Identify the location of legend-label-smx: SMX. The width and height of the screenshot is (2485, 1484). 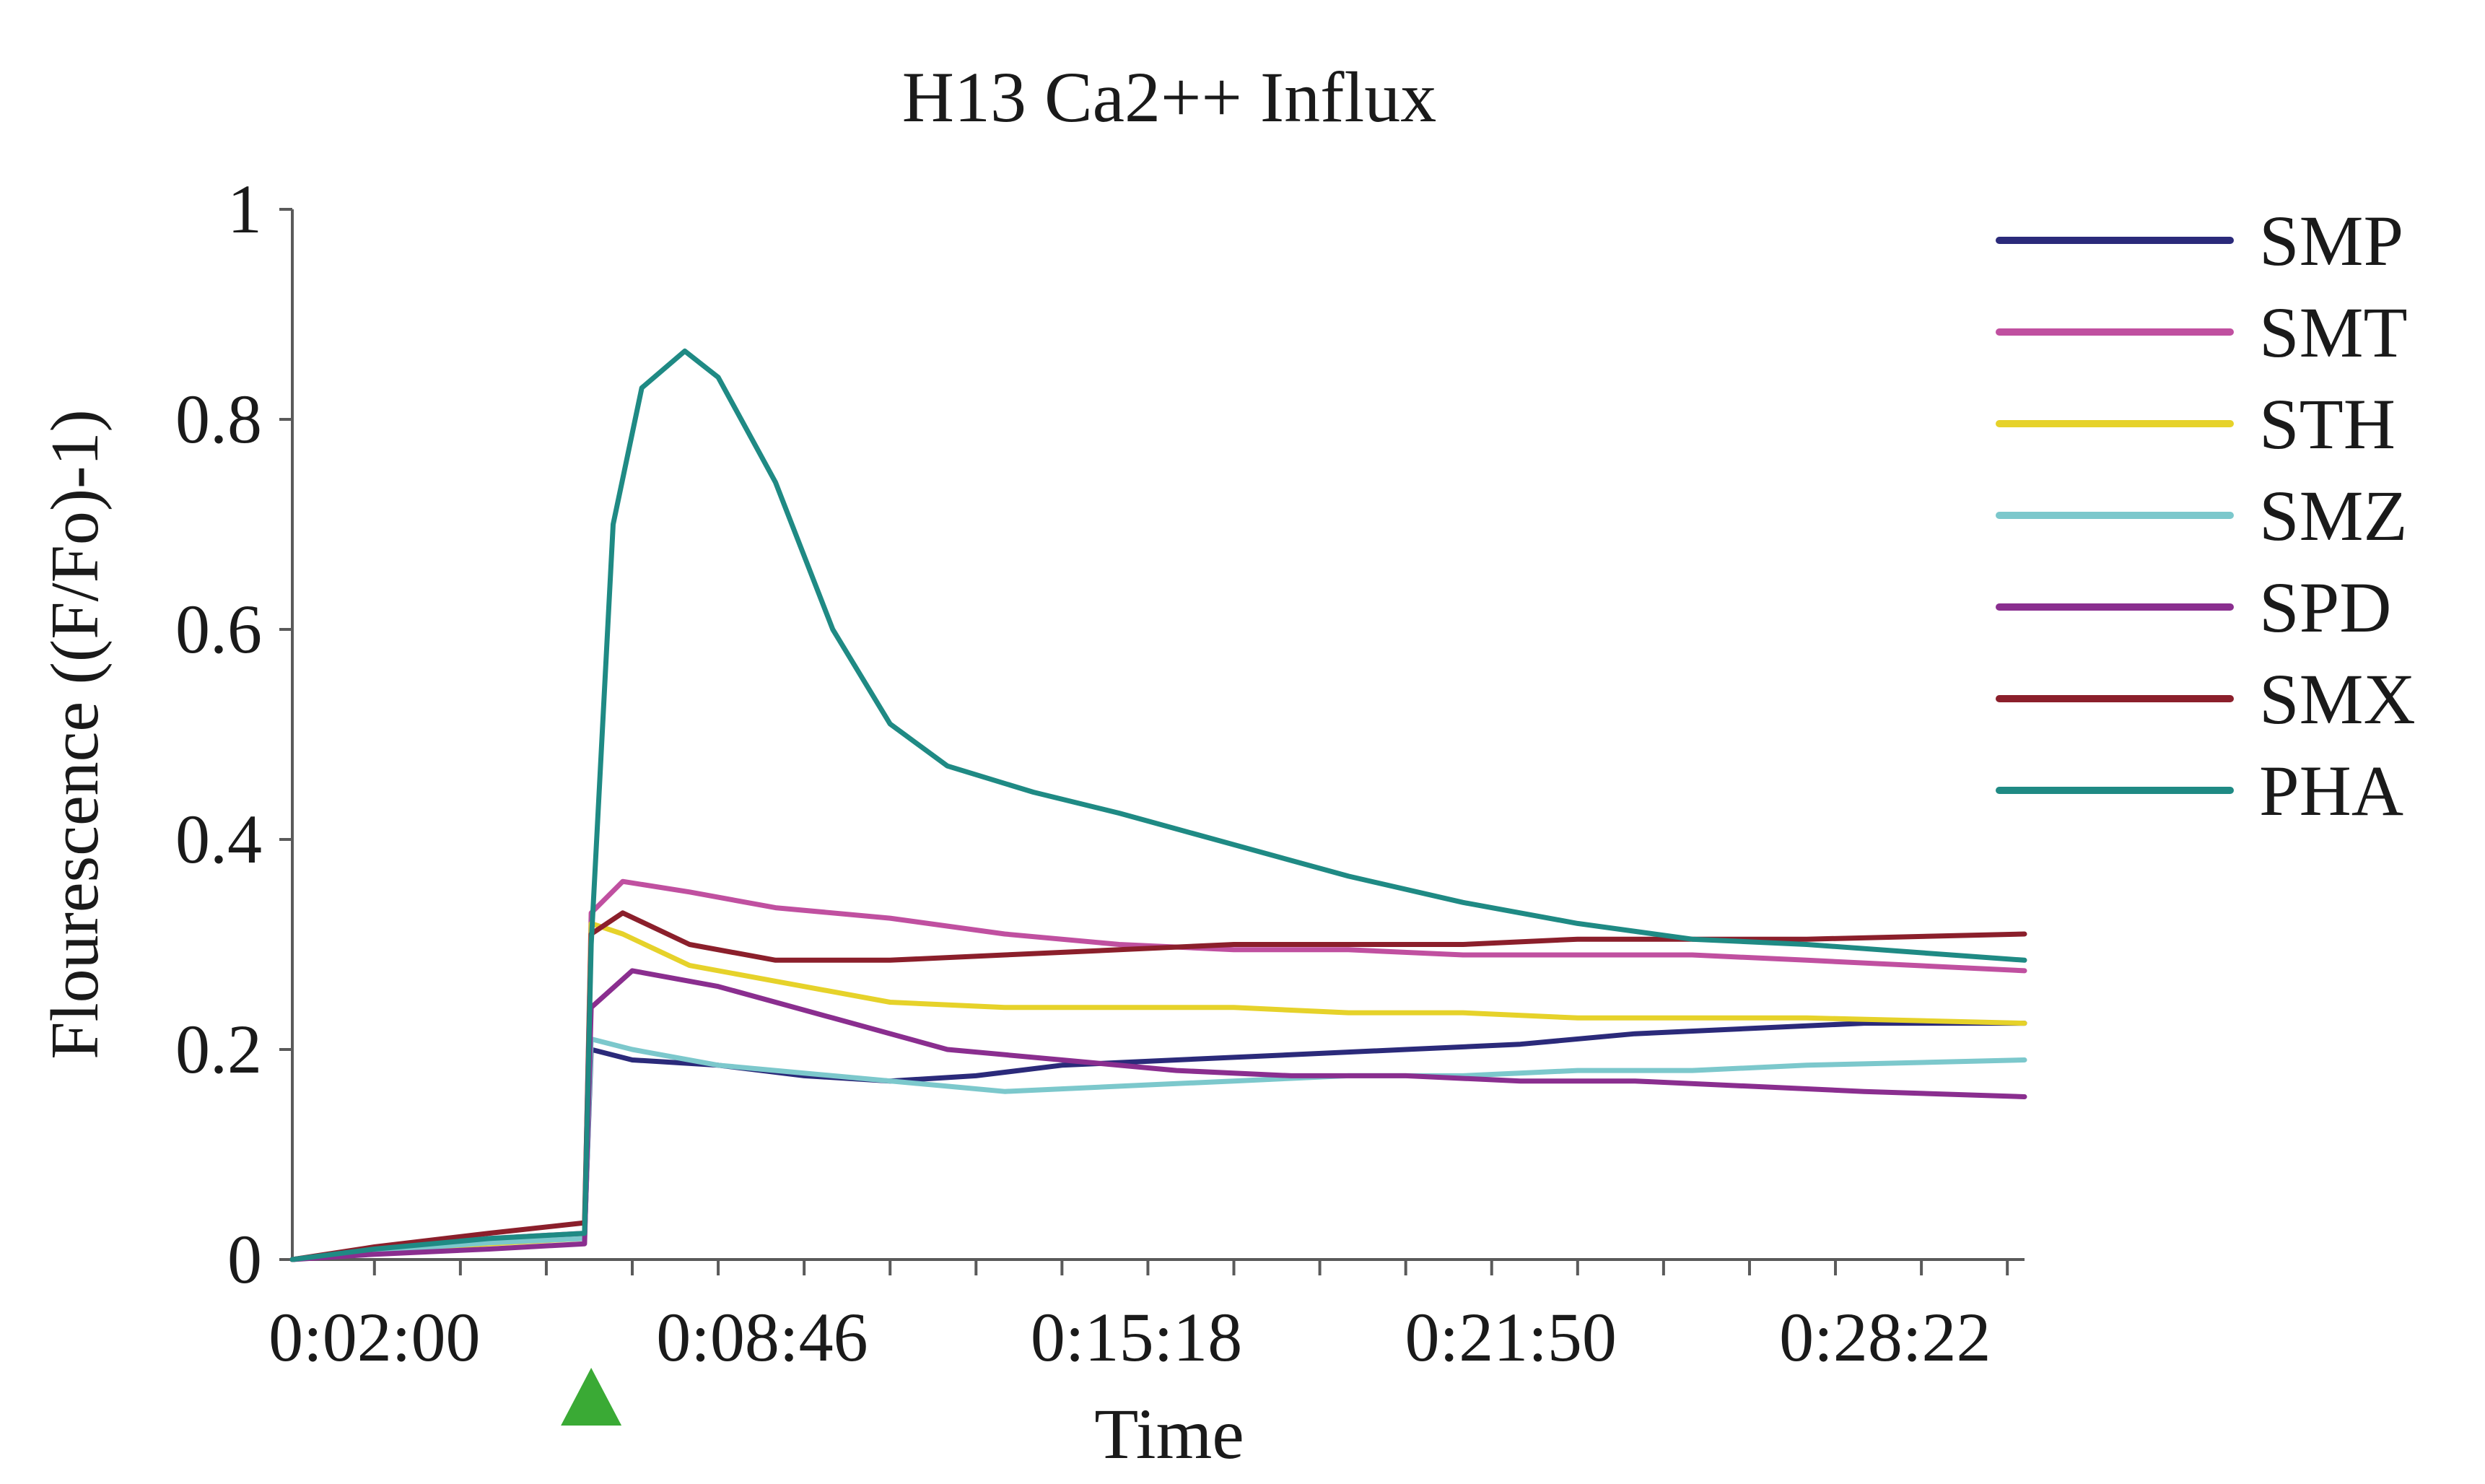
(2337, 699).